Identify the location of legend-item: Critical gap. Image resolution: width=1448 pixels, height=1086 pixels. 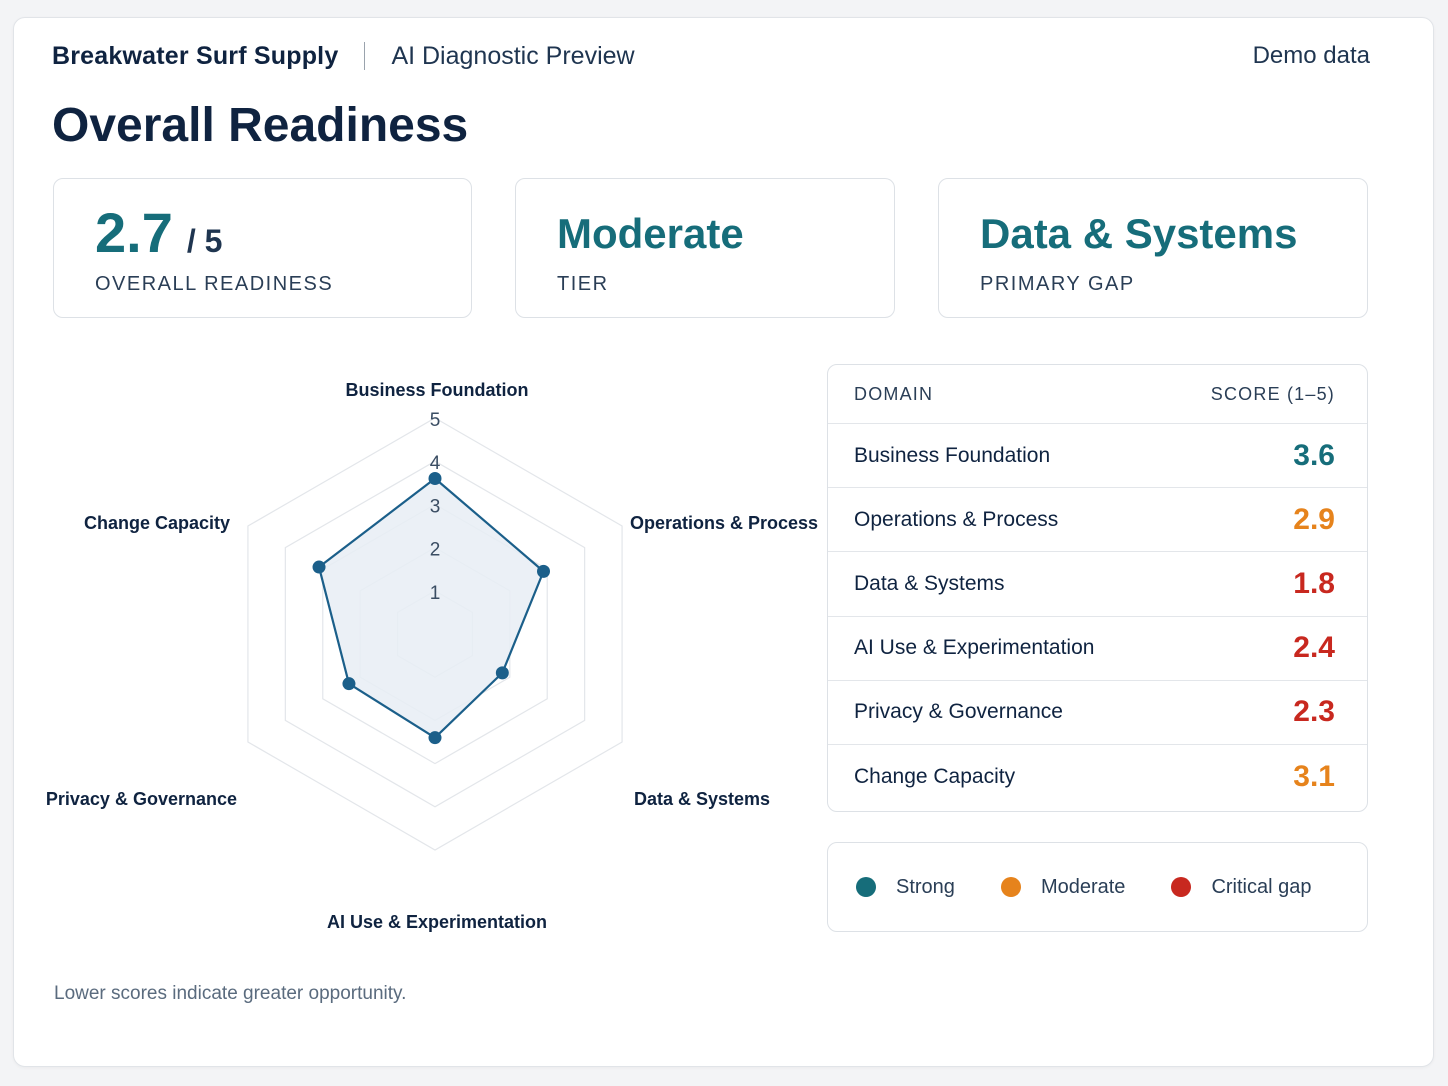
(1241, 887).